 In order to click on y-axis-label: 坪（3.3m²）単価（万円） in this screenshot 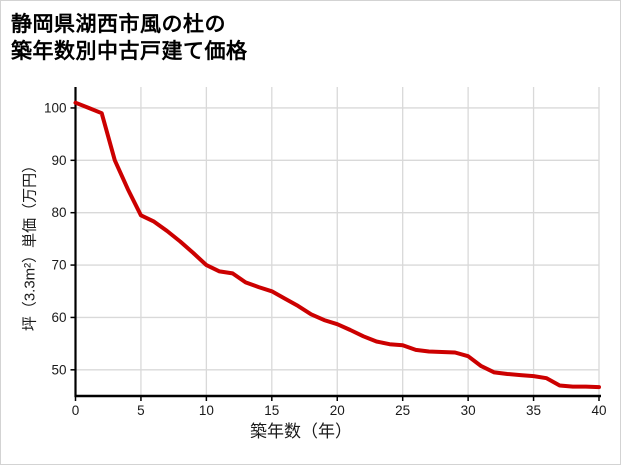, I will do `click(30, 244)`.